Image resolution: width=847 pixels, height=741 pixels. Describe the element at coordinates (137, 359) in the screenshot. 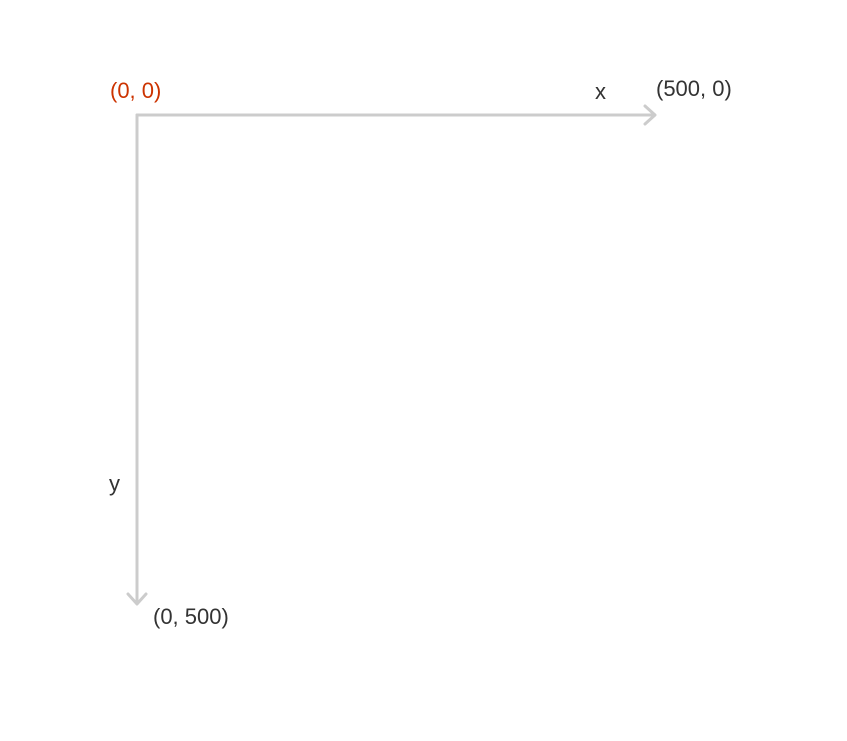

I see `y-axis` at that location.